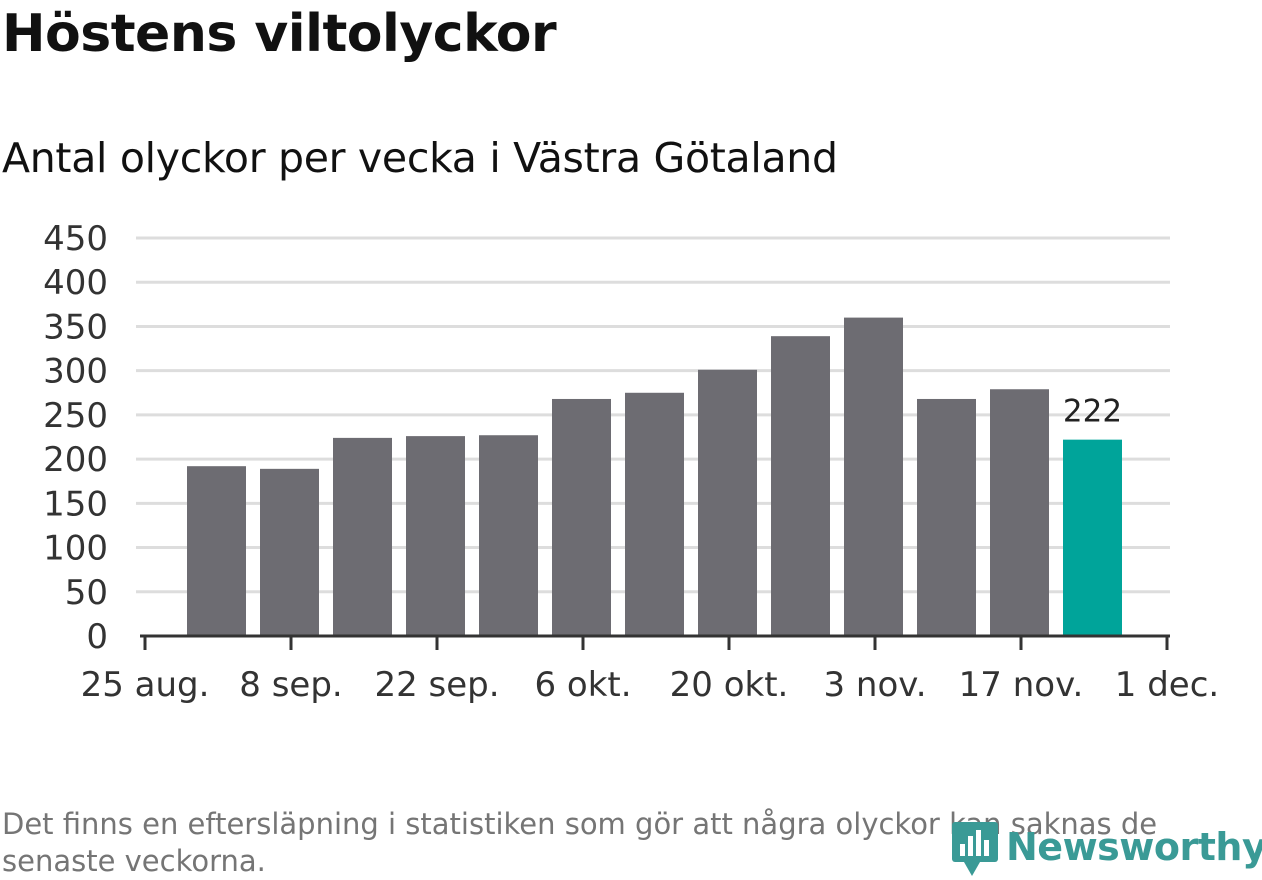 The height and width of the screenshot is (880, 1262). Describe the element at coordinates (975, 849) in the screenshot. I see `newsworthy-logo-icon` at that location.